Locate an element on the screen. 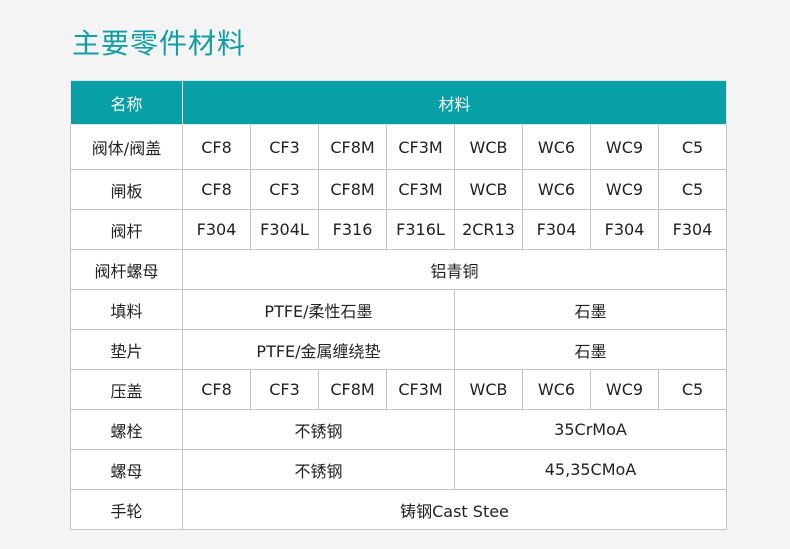  table-row: 闸板 CF8 CF3 CF8M CF3M WCB WC6 WC9 C5 is located at coordinates (399, 189).